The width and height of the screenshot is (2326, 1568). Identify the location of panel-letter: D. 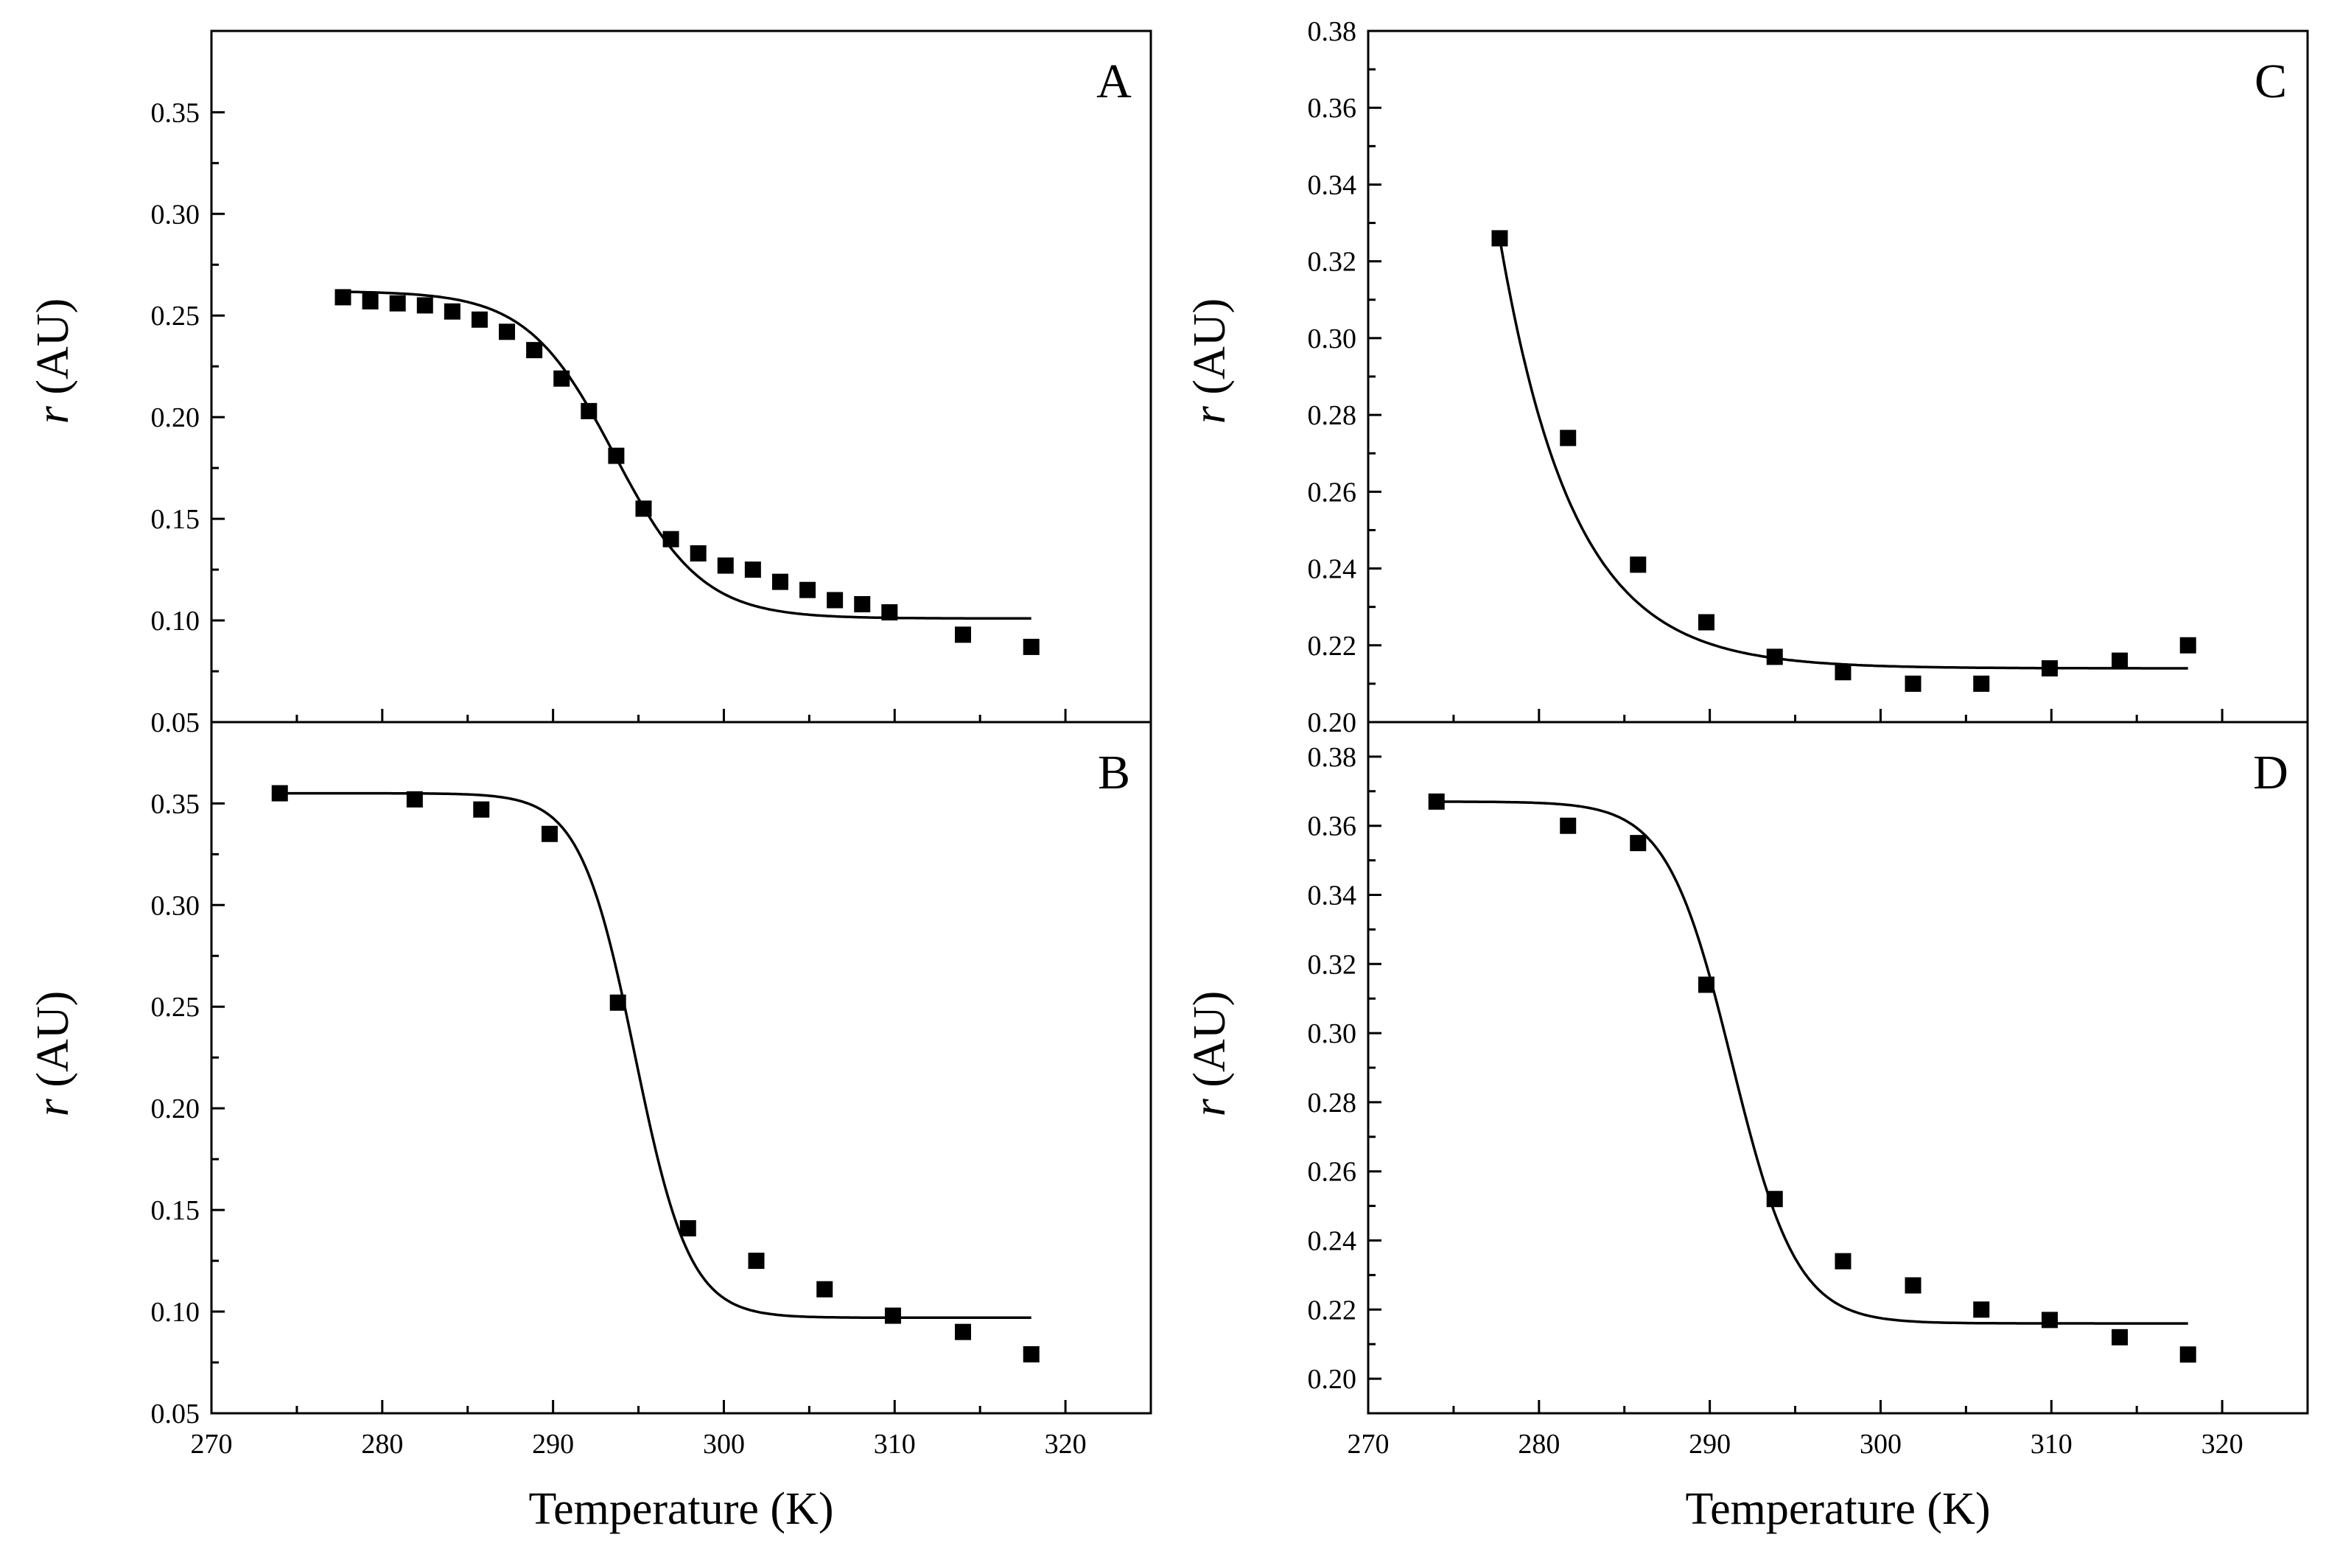
(2271, 772).